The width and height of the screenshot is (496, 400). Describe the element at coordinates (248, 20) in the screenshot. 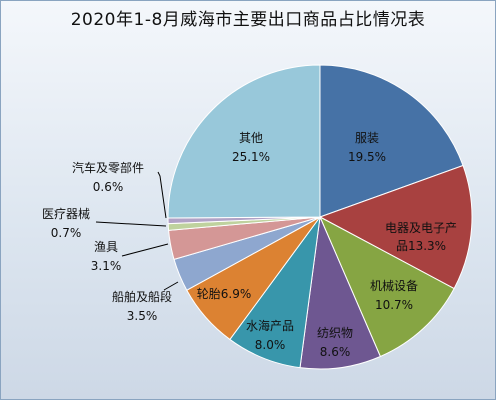

I see `chart-title: 2020年1-8月威海市主要出口商品占比情况表` at that location.